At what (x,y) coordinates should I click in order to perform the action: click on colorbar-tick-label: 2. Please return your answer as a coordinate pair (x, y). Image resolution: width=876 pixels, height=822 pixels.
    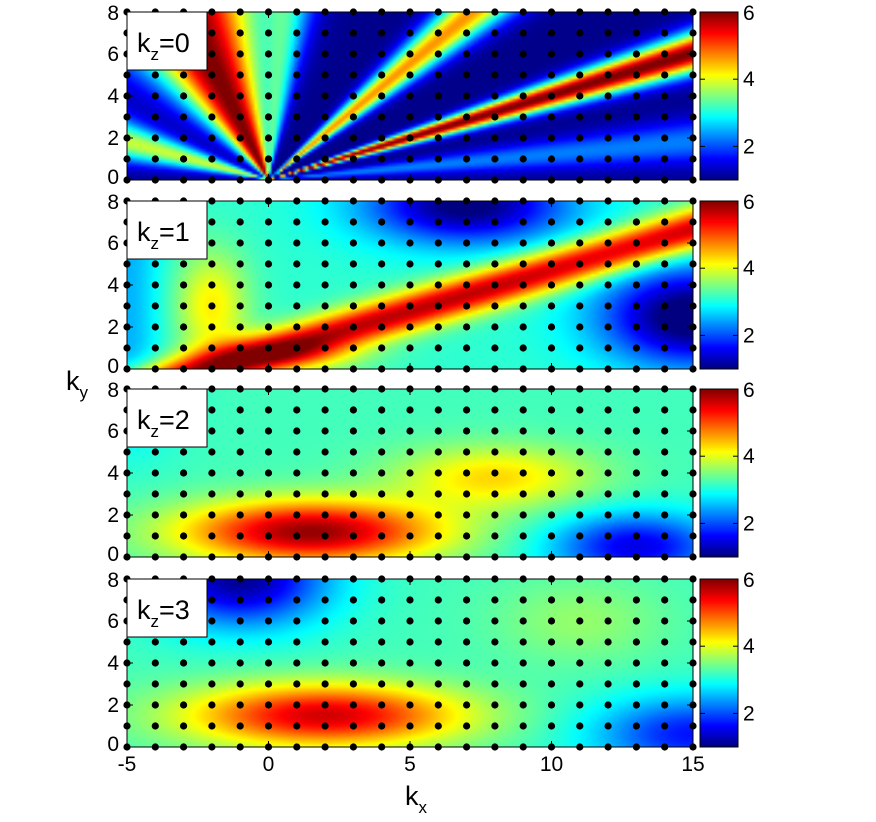
    Looking at the image, I should click on (749, 713).